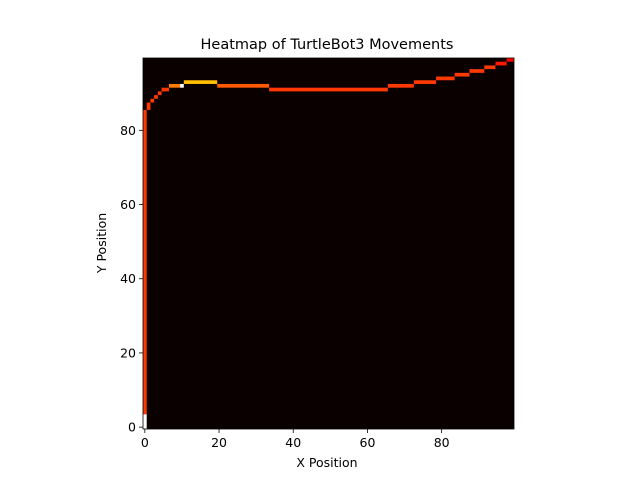 Image resolution: width=640 pixels, height=480 pixels. Describe the element at coordinates (327, 45) in the screenshot. I see `chart-title: Heatmap of TurtleBot3 Movements` at that location.